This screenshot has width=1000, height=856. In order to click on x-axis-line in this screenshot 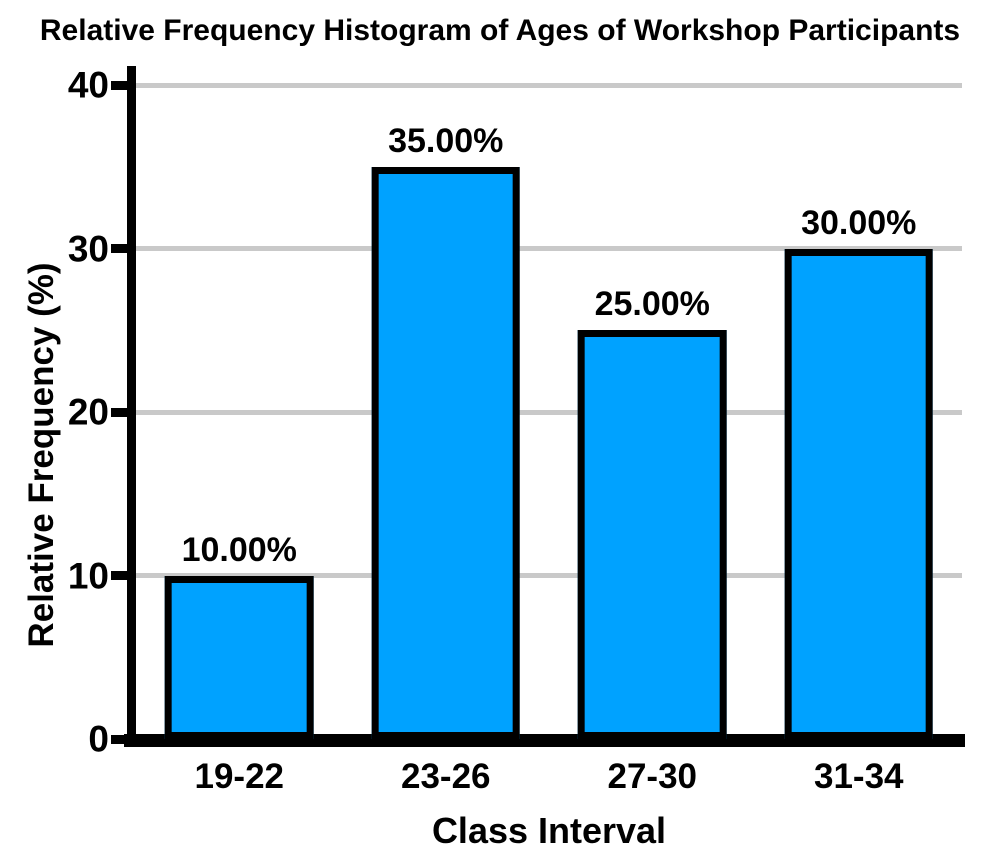, I will do `click(544, 740)`.